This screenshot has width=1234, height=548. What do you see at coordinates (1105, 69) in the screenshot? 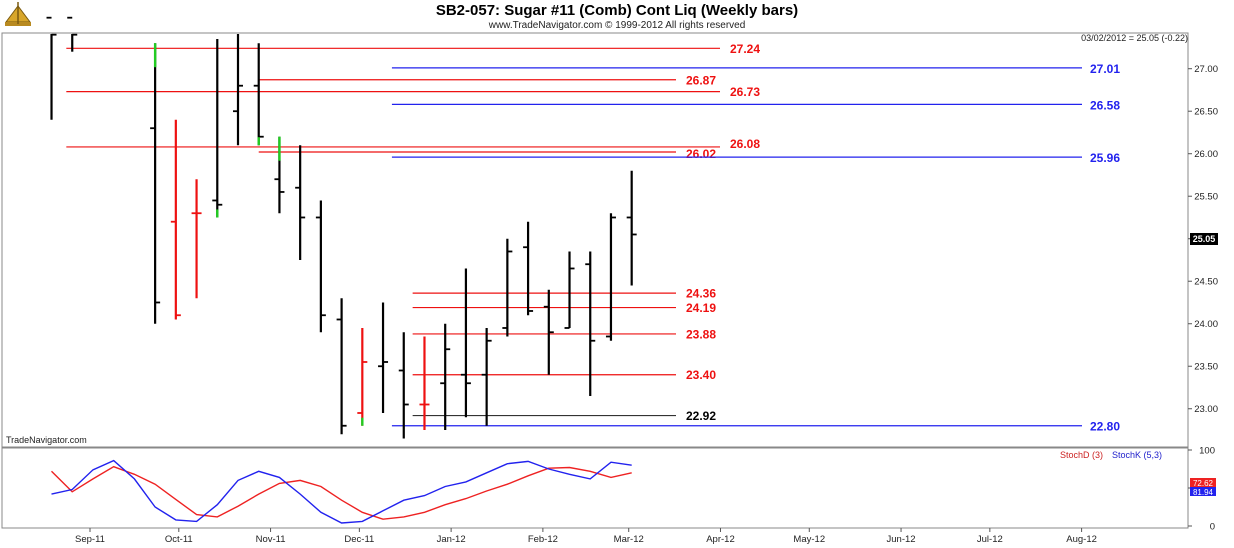
I see `support-label: 27.01` at bounding box center [1105, 69].